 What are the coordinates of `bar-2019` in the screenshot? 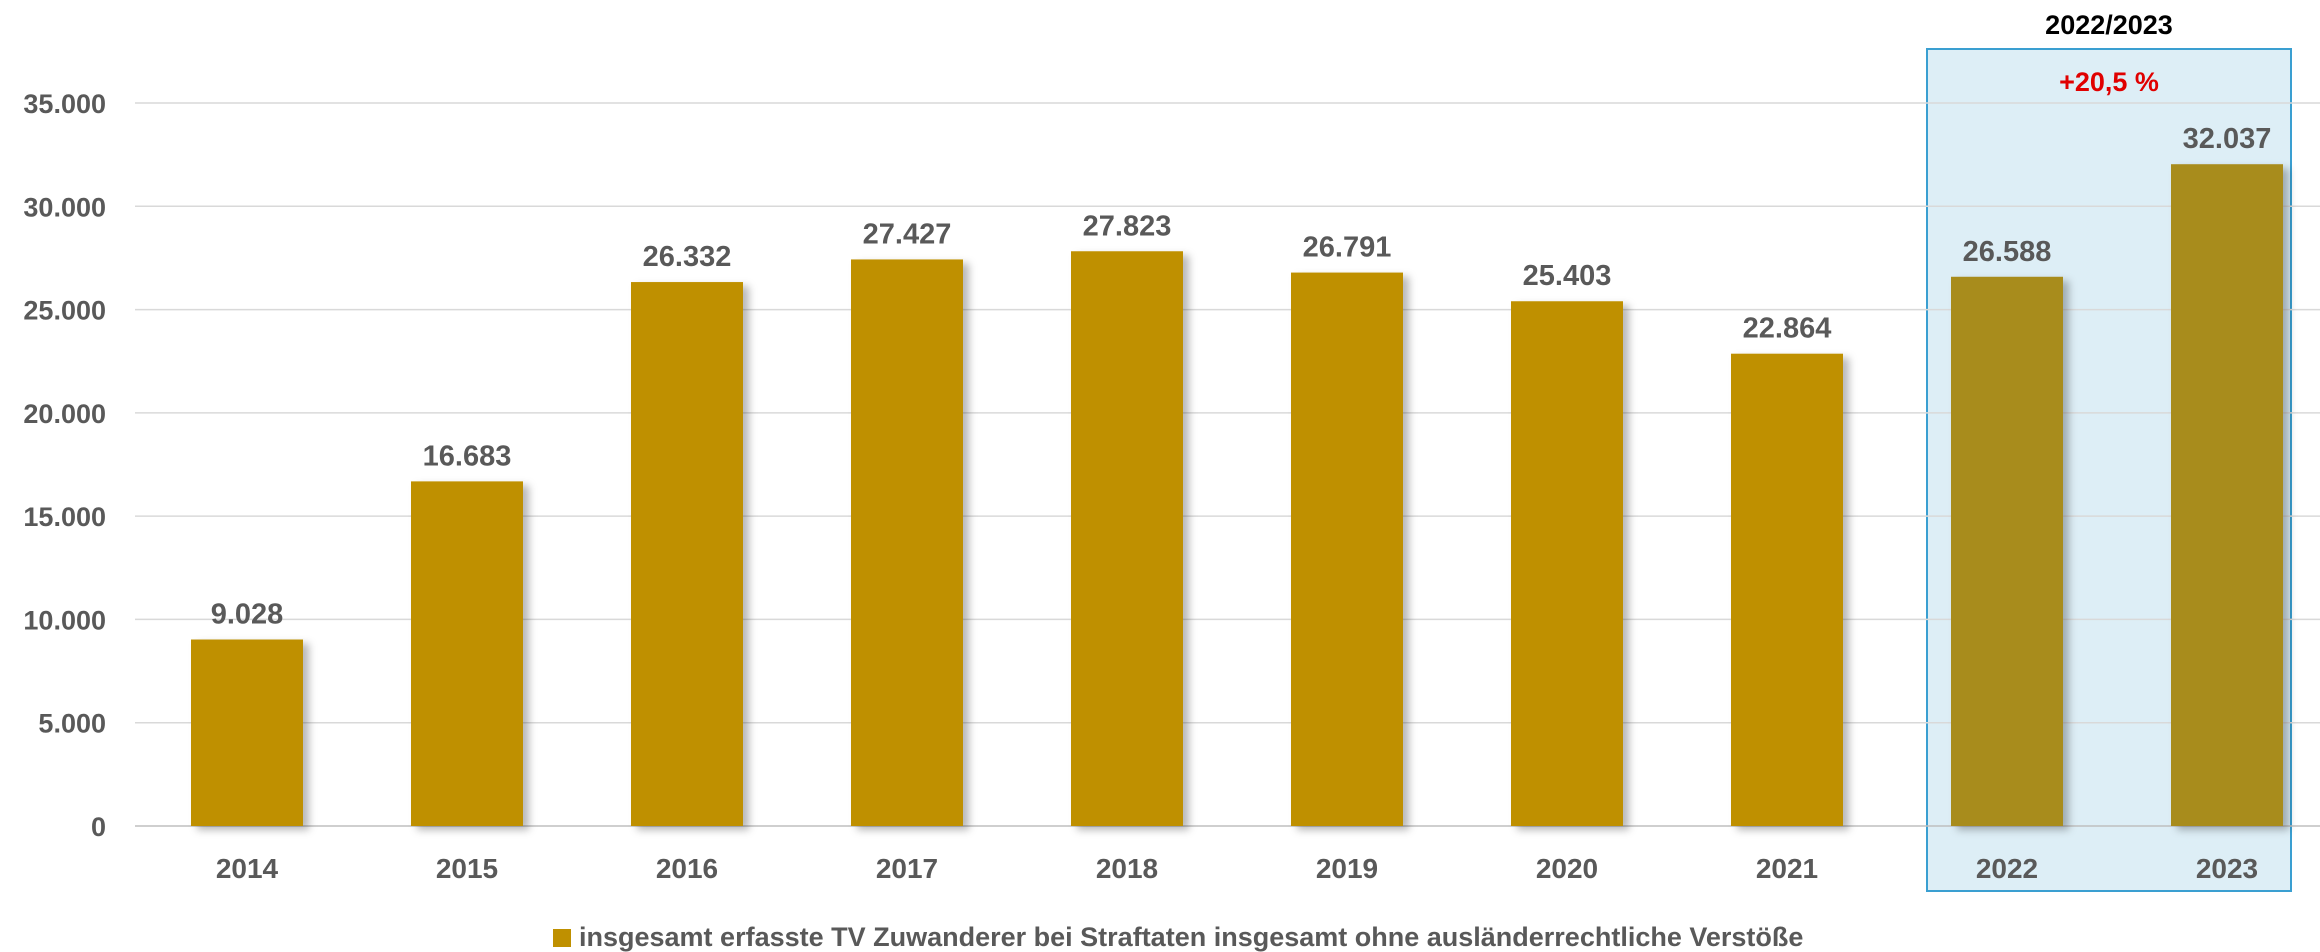 It's located at (1347, 549).